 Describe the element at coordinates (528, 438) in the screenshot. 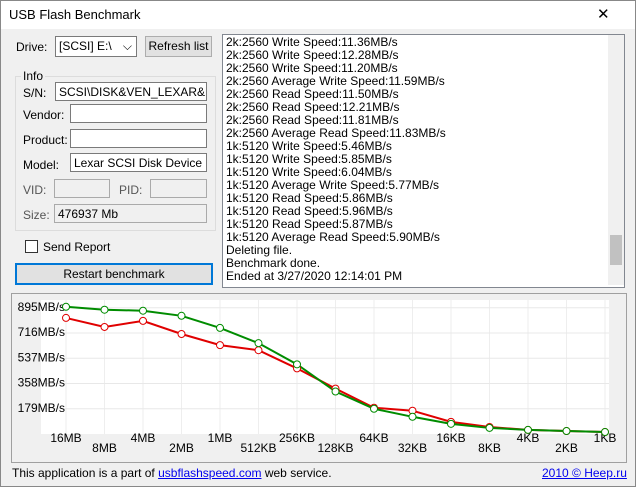

I see `x-tick-label: 4KB` at that location.